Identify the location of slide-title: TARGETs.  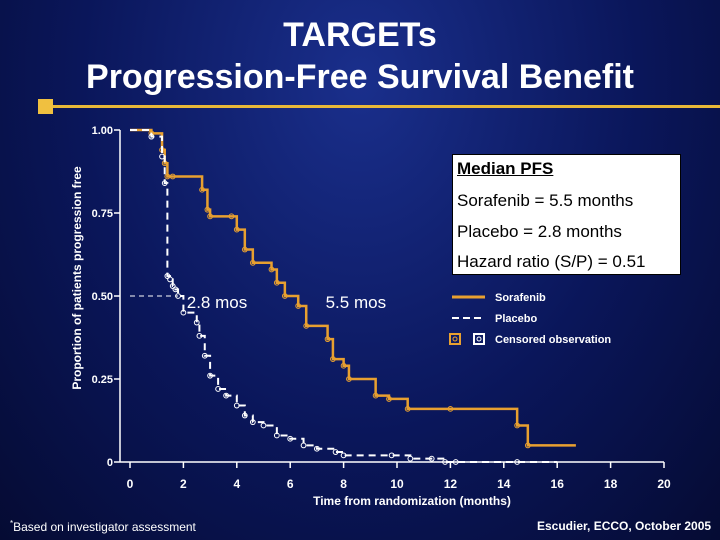
(360, 35).